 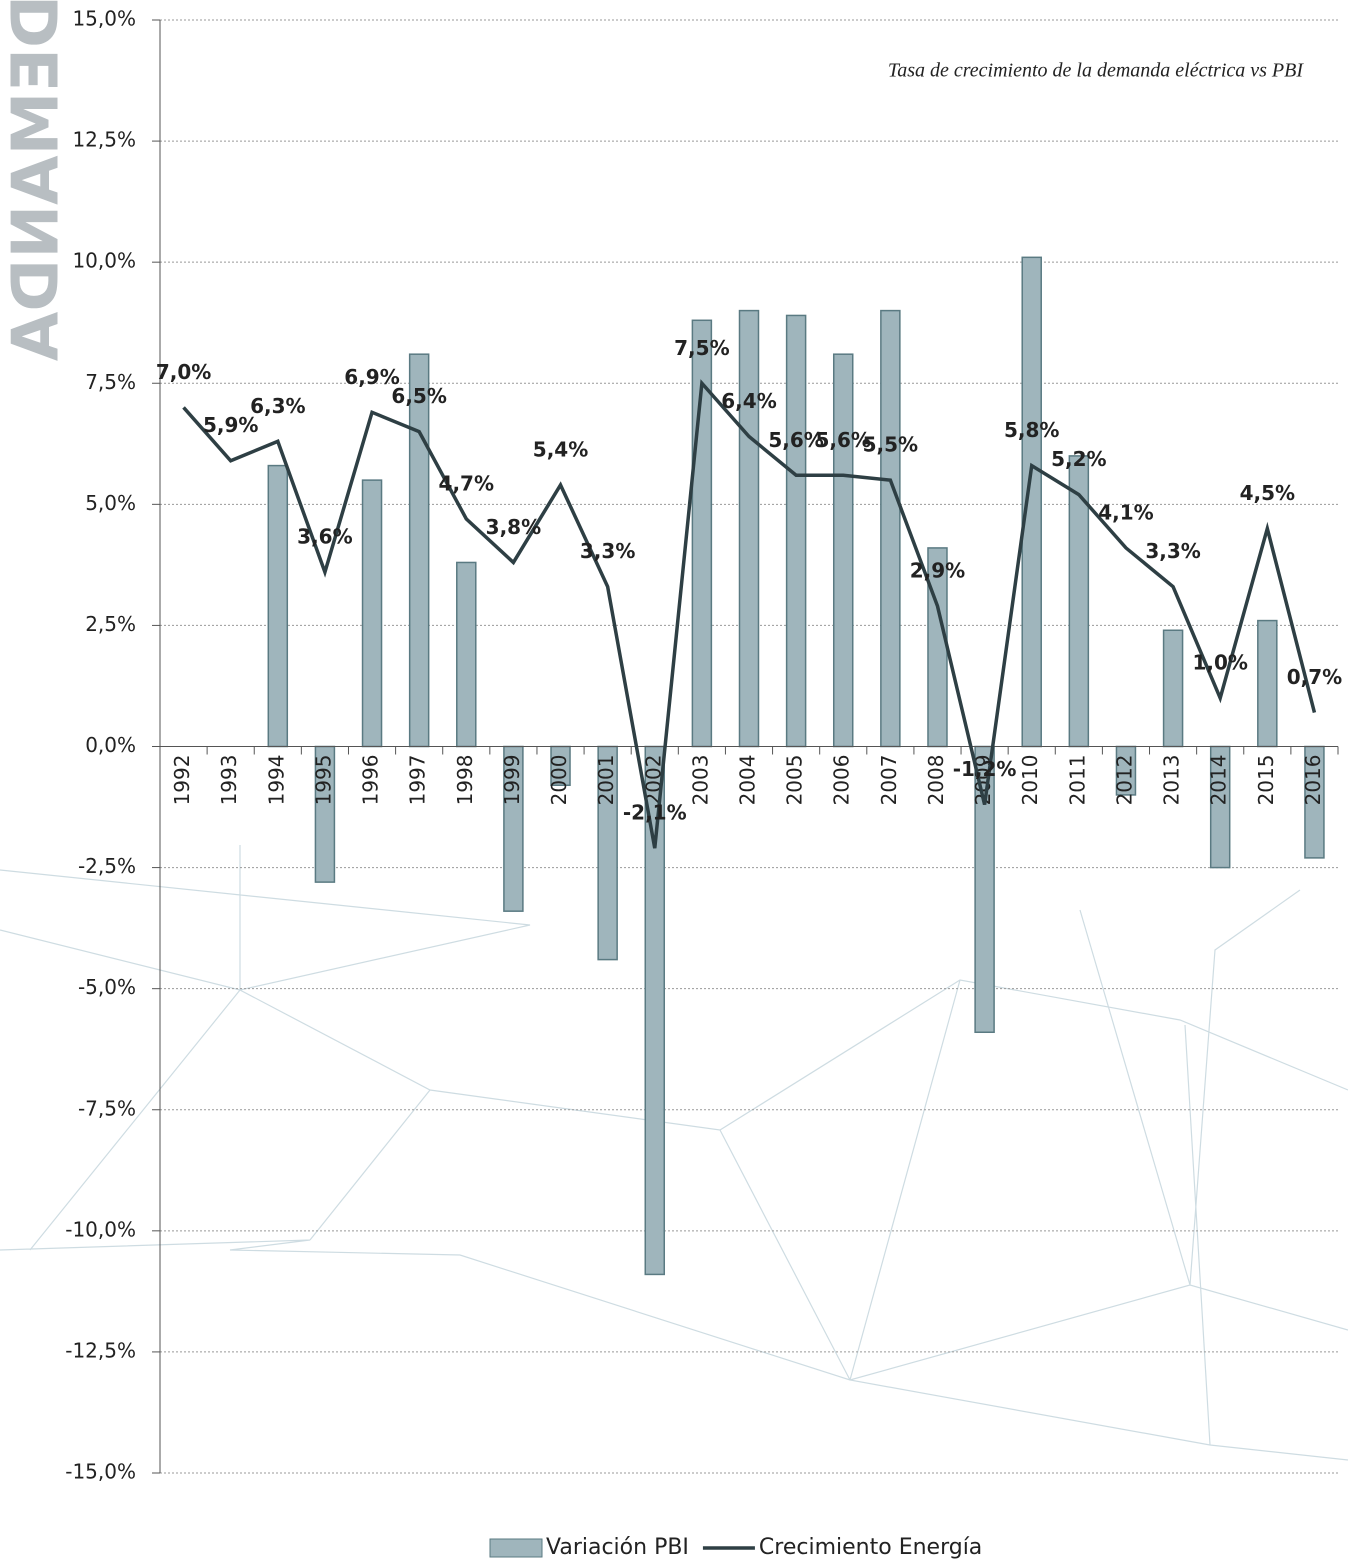 I want to click on data-label: 5,9%, so click(x=230, y=425).